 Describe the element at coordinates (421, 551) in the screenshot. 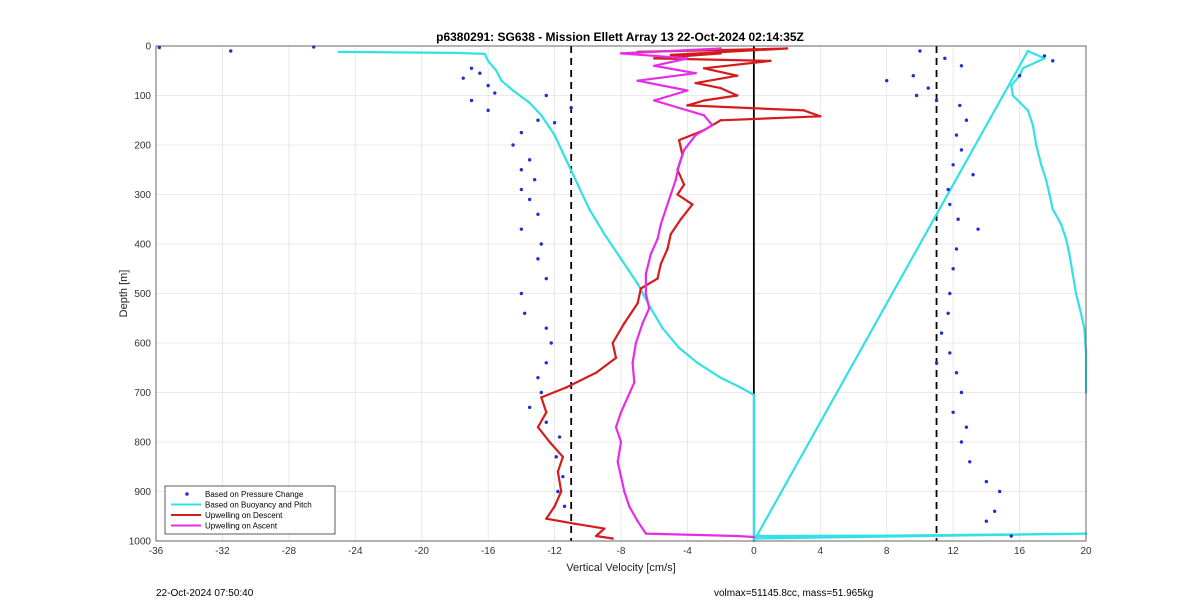

I see `x-tick-label: -20` at that location.